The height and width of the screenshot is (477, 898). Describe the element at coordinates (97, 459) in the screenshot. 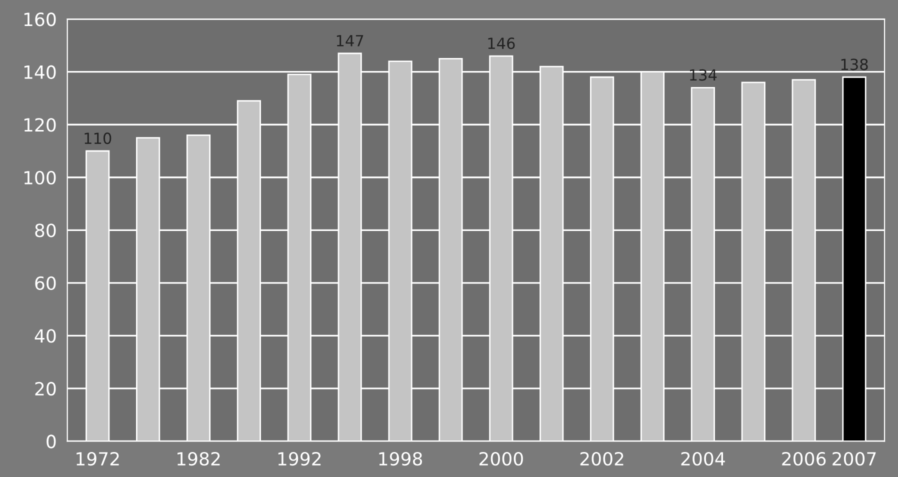

I see `x-tick-label: 1972` at that location.